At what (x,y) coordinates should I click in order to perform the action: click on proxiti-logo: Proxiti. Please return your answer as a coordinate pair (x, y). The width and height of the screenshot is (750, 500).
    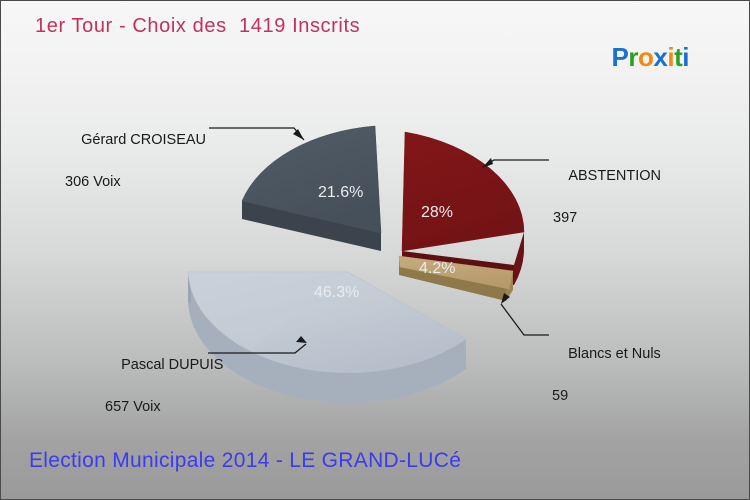
    Looking at the image, I should click on (637, 57).